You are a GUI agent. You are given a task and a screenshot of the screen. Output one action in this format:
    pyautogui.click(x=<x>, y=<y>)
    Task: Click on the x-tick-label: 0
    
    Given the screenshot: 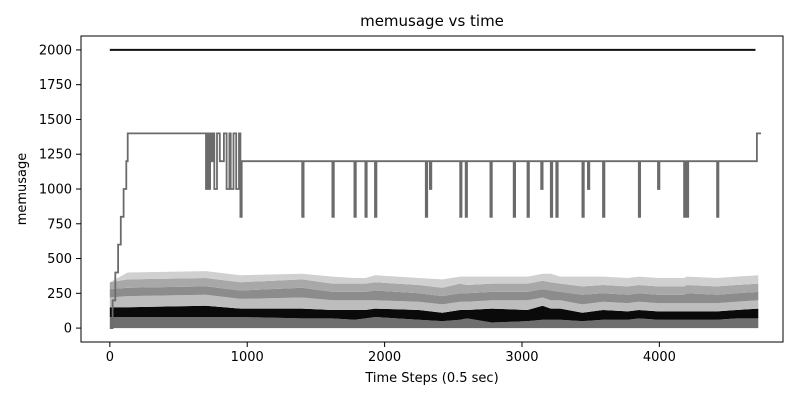 What is the action you would take?
    pyautogui.click(x=110, y=357)
    